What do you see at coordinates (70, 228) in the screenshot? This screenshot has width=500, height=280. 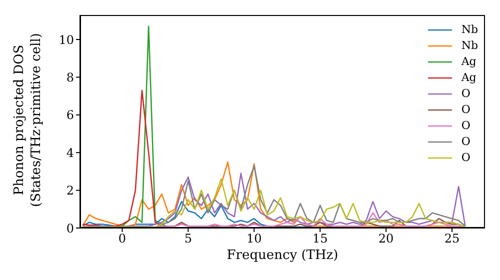 I see `y-tick-label: 0` at bounding box center [70, 228].